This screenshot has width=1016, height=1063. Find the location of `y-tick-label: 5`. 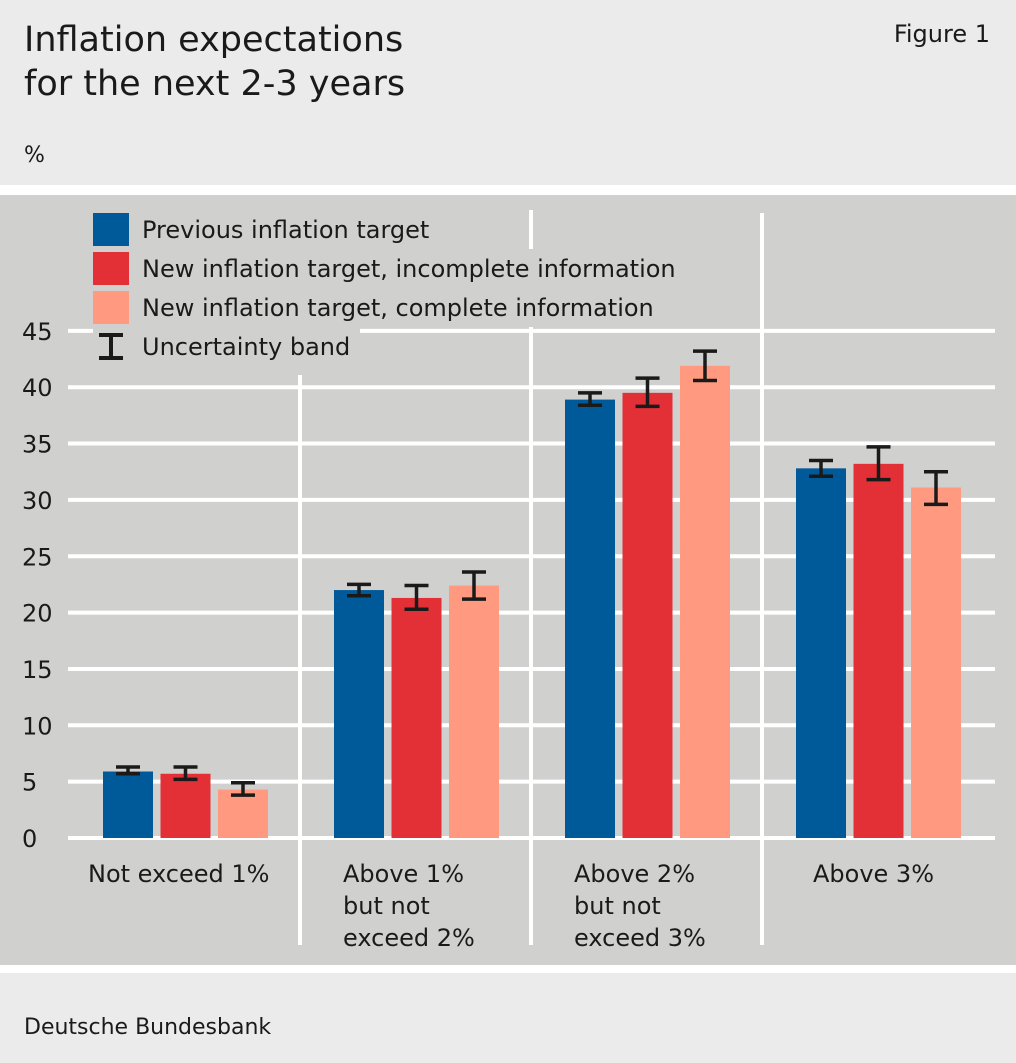

y-tick-label: 5 is located at coordinates (29, 783).